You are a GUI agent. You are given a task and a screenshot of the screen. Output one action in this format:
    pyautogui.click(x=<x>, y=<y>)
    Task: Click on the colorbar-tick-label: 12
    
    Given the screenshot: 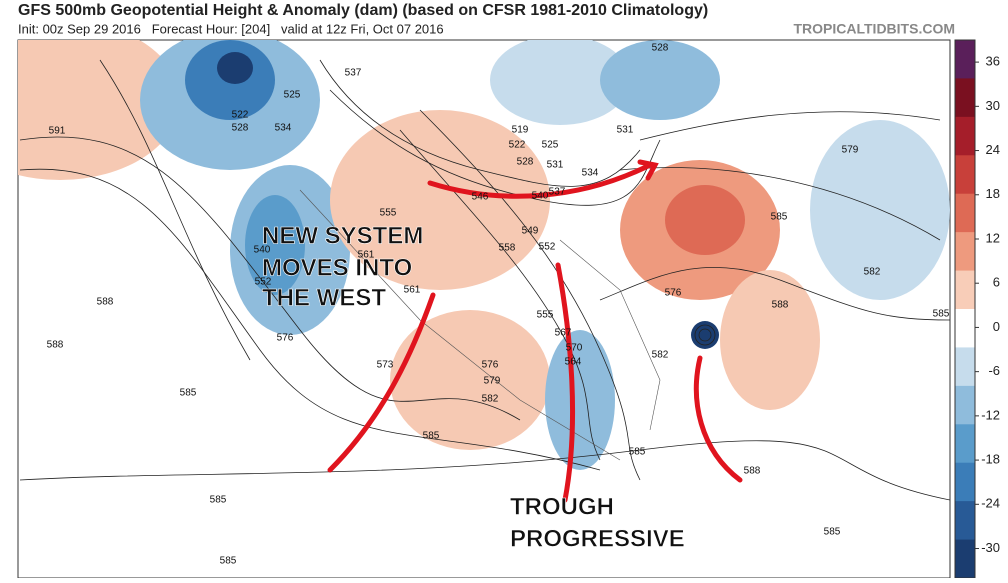 What is the action you would take?
    pyautogui.click(x=993, y=237)
    